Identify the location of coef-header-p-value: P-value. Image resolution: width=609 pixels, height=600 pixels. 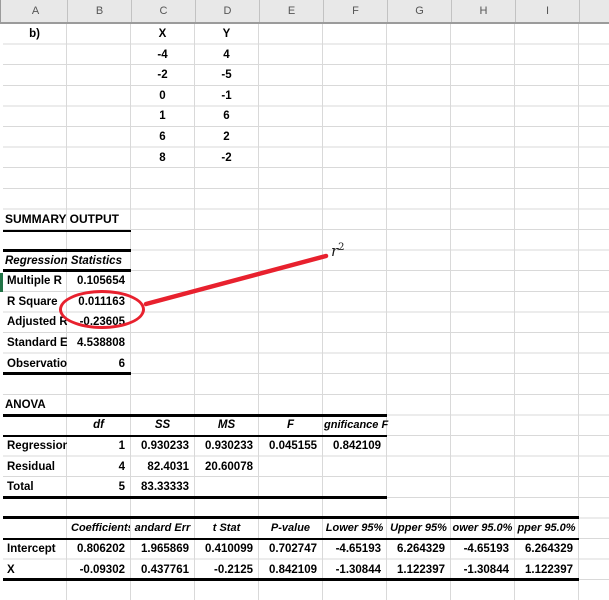
(290, 528).